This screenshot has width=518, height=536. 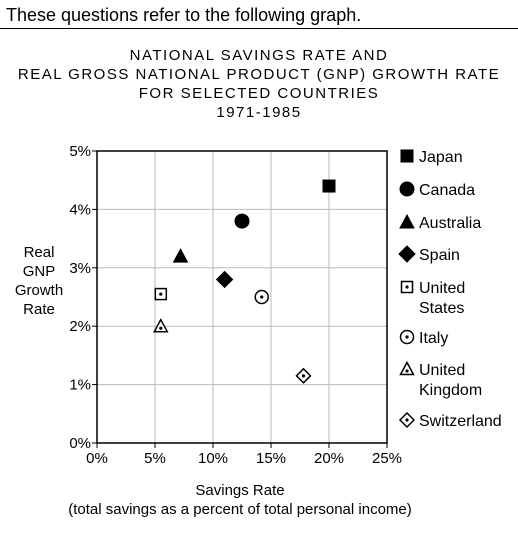 I want to click on data-point-italy, so click(x=261, y=297).